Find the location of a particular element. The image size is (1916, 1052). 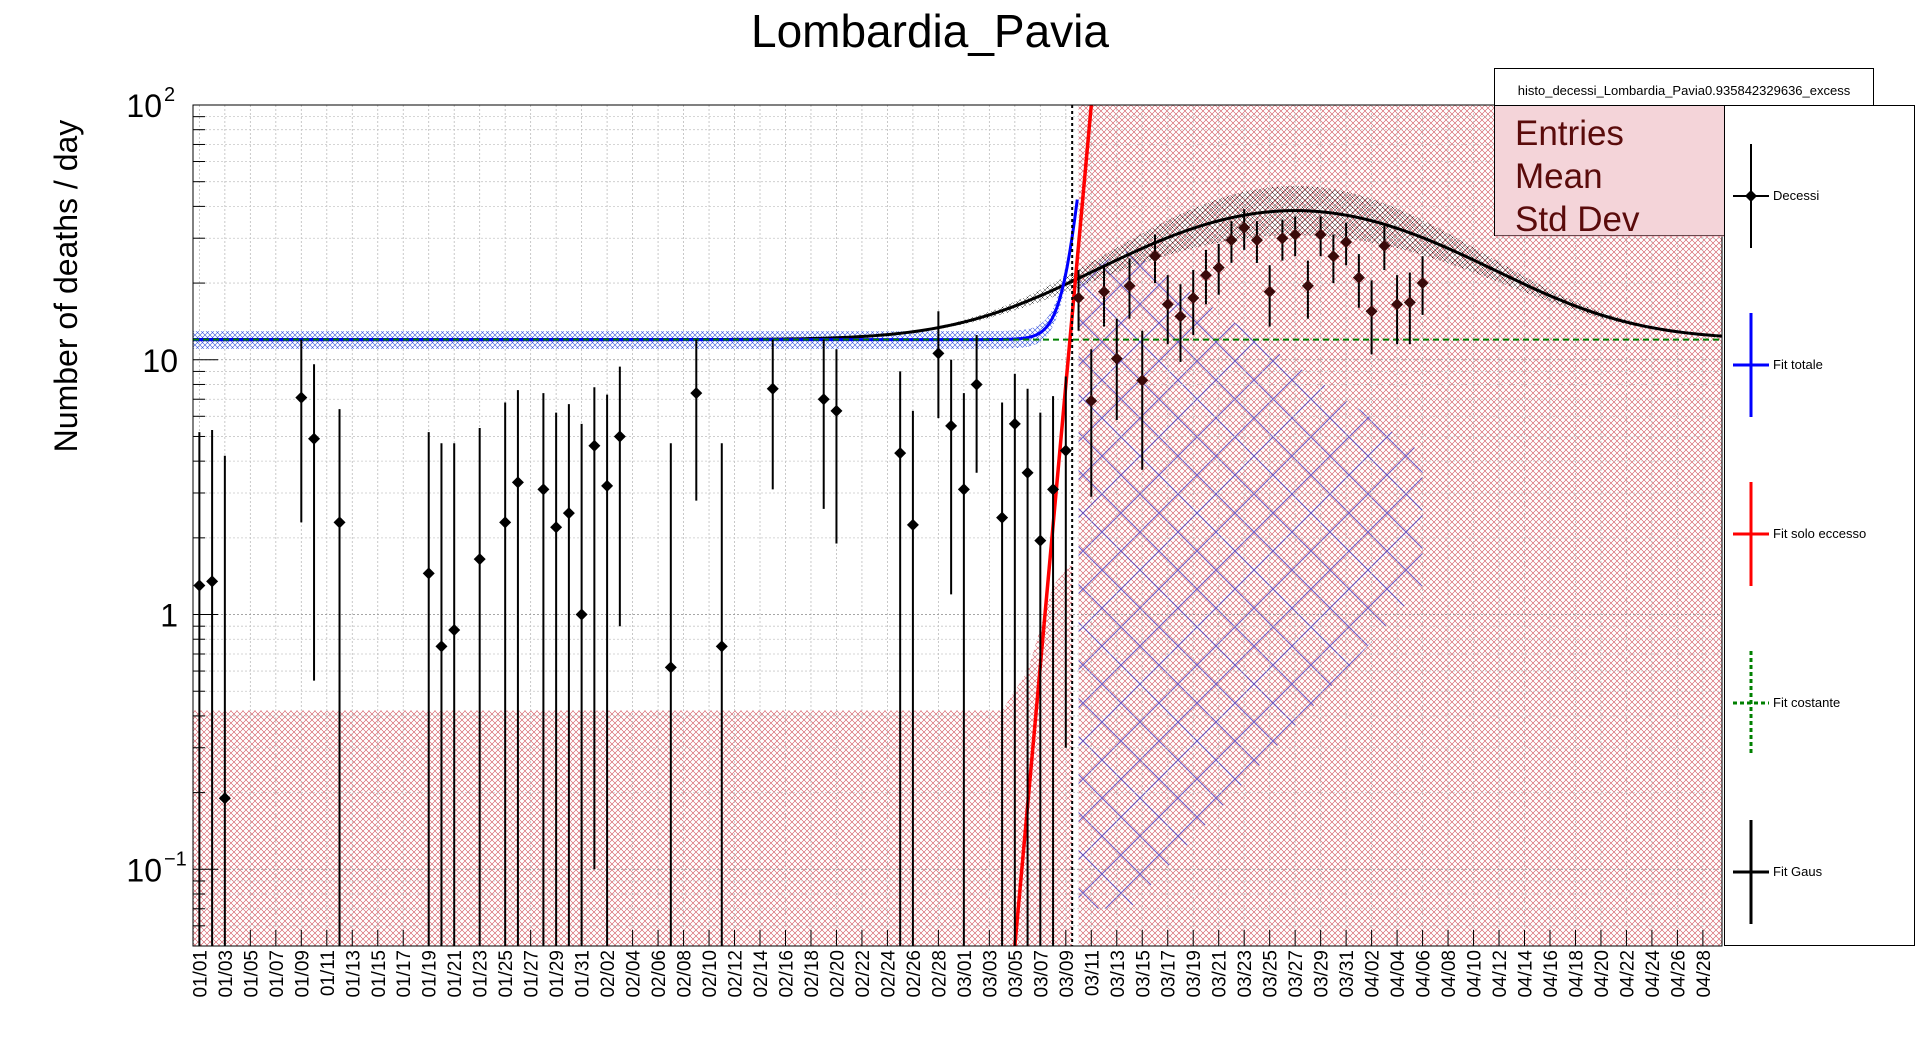

x-tick-label: 02/04 is located at coordinates (634, 974).